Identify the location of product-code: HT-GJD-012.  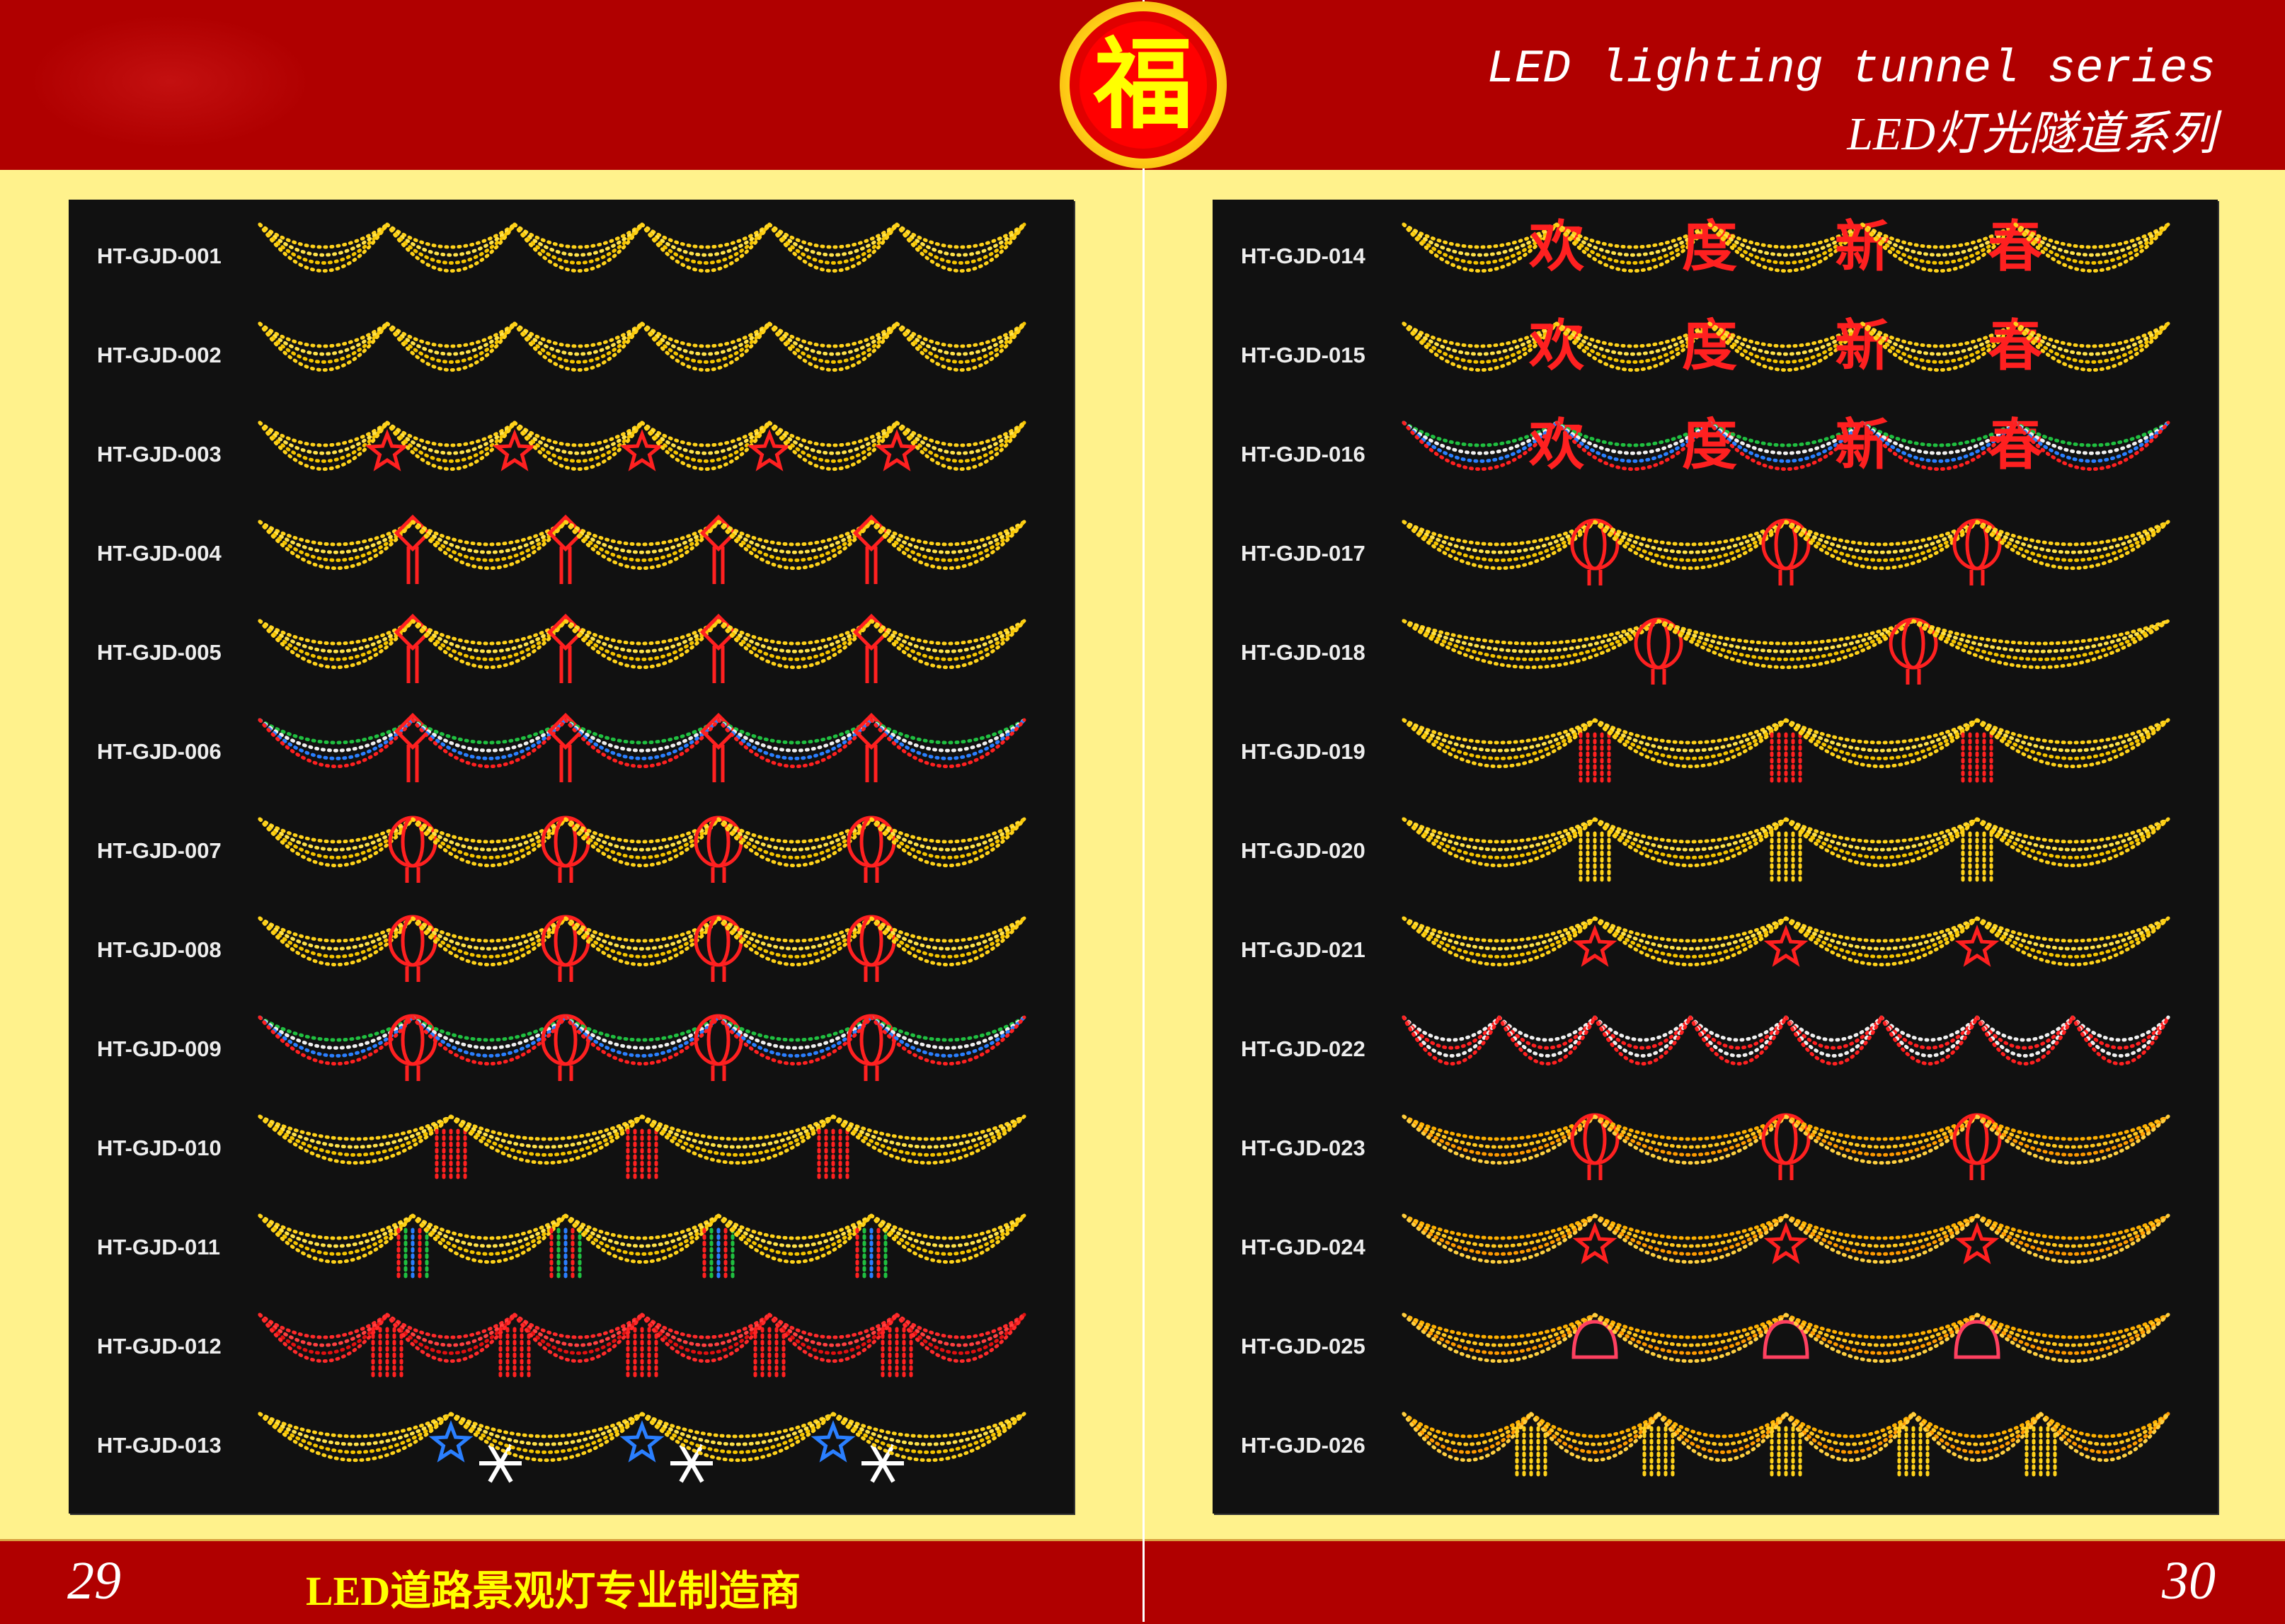
(159, 1346).